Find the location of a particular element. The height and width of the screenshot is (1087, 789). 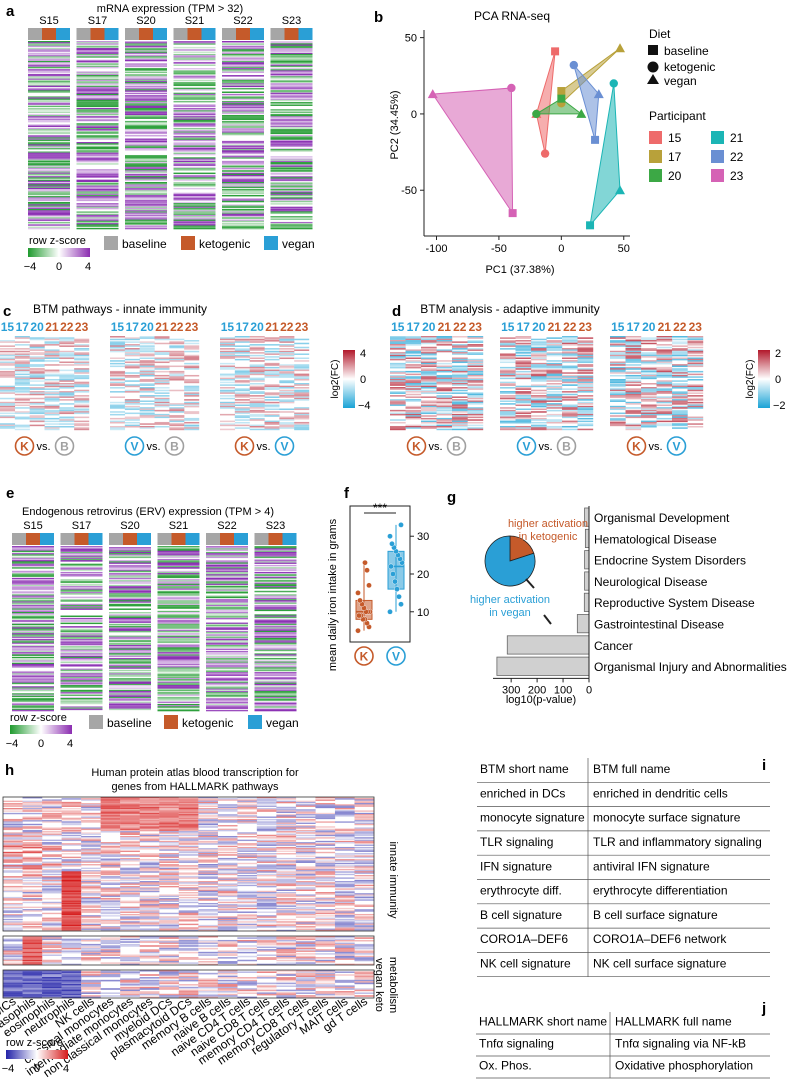

panel-c-tick-min: −4 is located at coordinates (364, 406).